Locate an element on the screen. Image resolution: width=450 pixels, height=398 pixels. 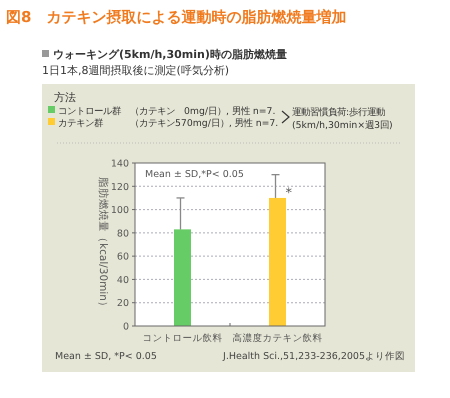
y-tick-label: 80 is located at coordinates (122, 234).